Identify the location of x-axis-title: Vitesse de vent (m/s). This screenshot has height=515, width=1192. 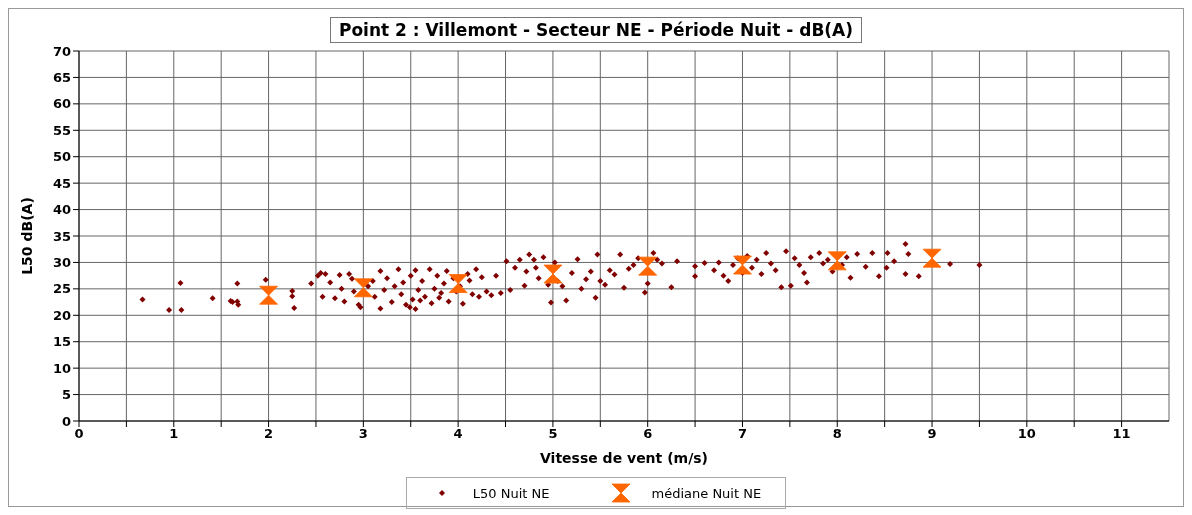
(624, 458).